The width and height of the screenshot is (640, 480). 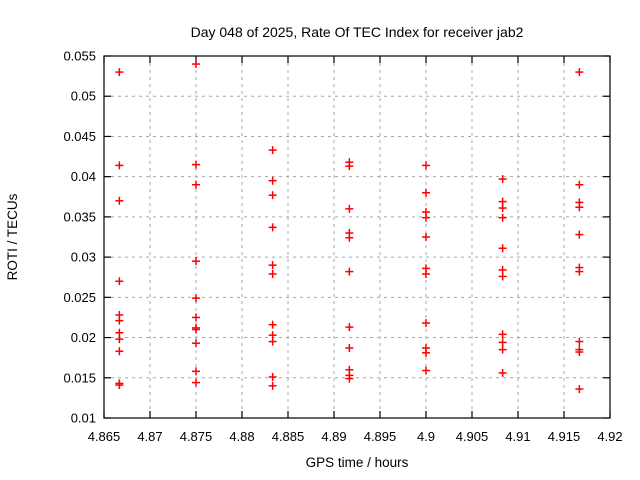 I want to click on y-tick-label: 0.01, so click(x=83, y=418).